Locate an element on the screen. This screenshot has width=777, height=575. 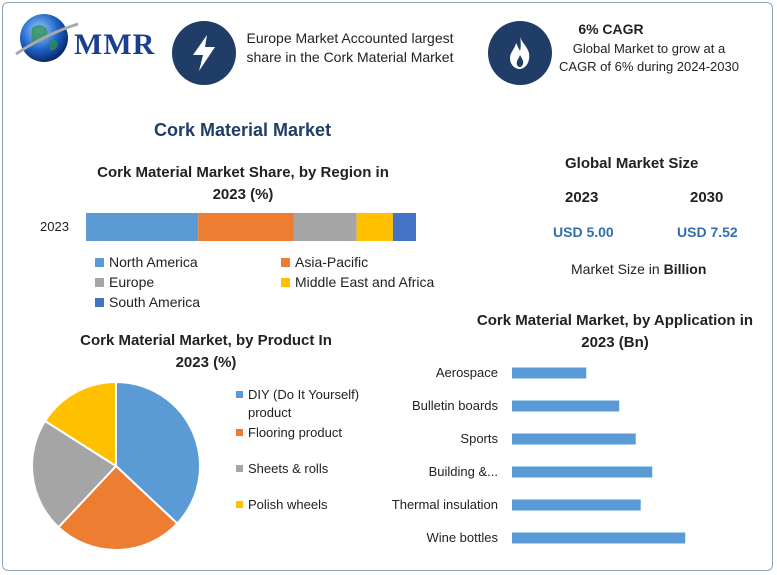
flame-icon-badge is located at coordinates (520, 53).